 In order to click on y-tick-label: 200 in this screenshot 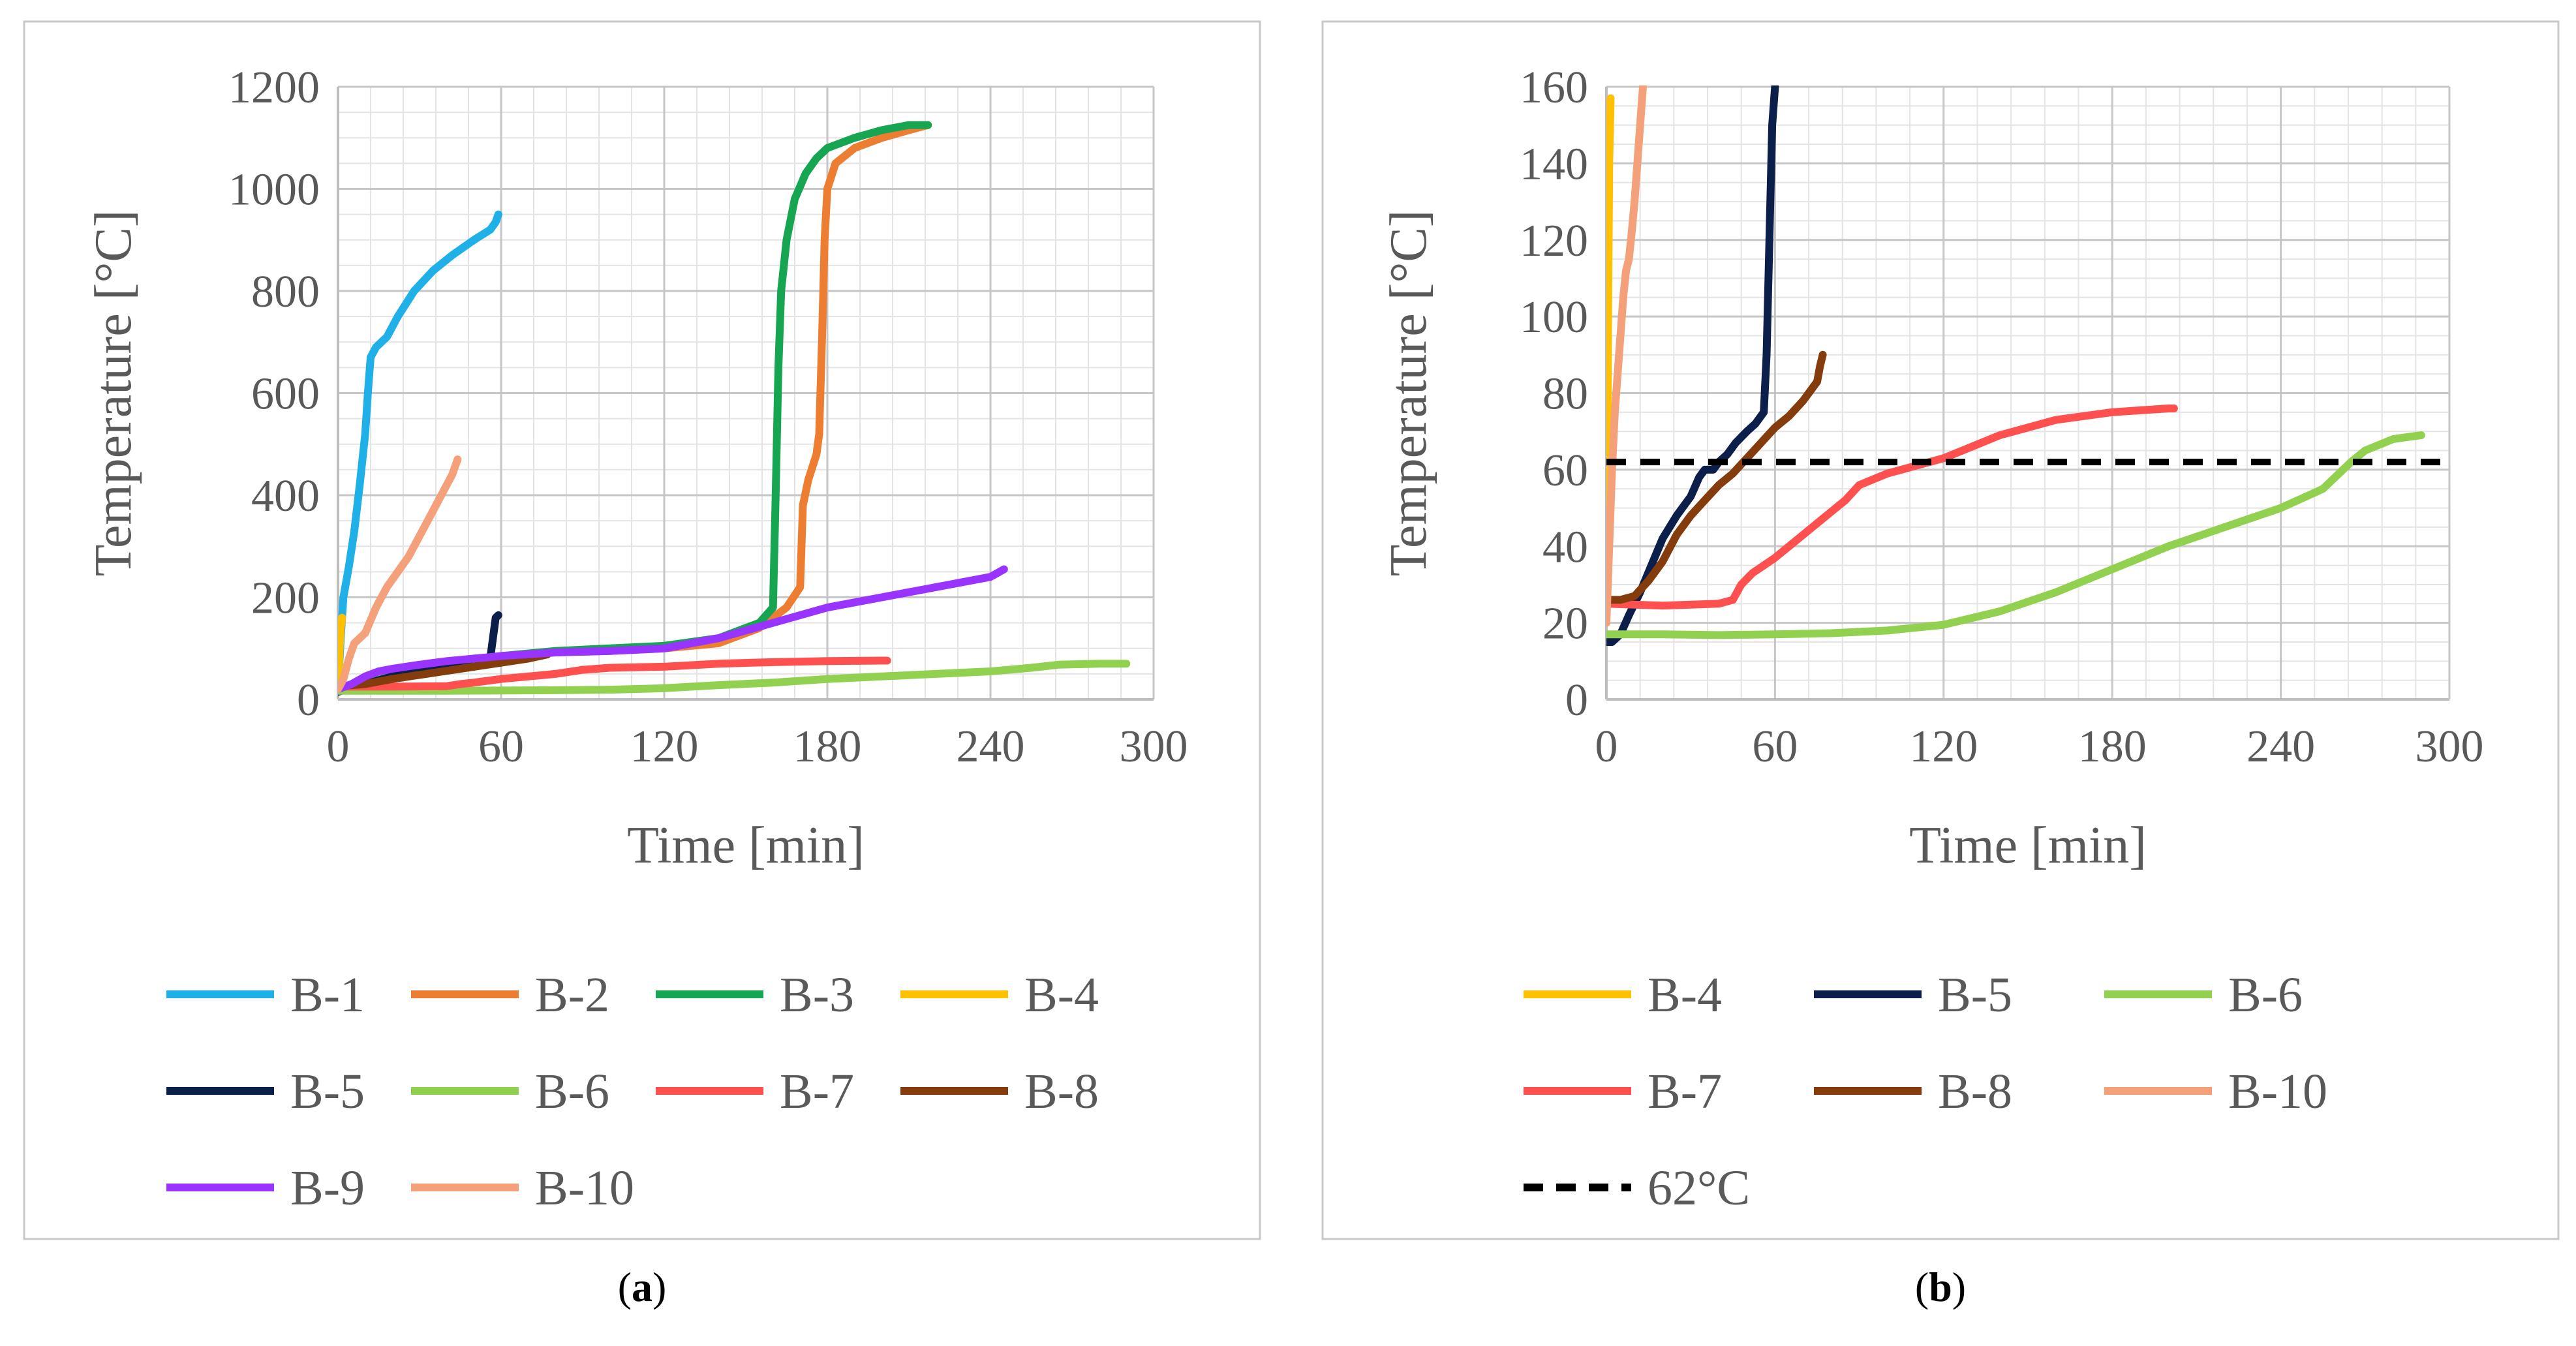, I will do `click(285, 599)`.